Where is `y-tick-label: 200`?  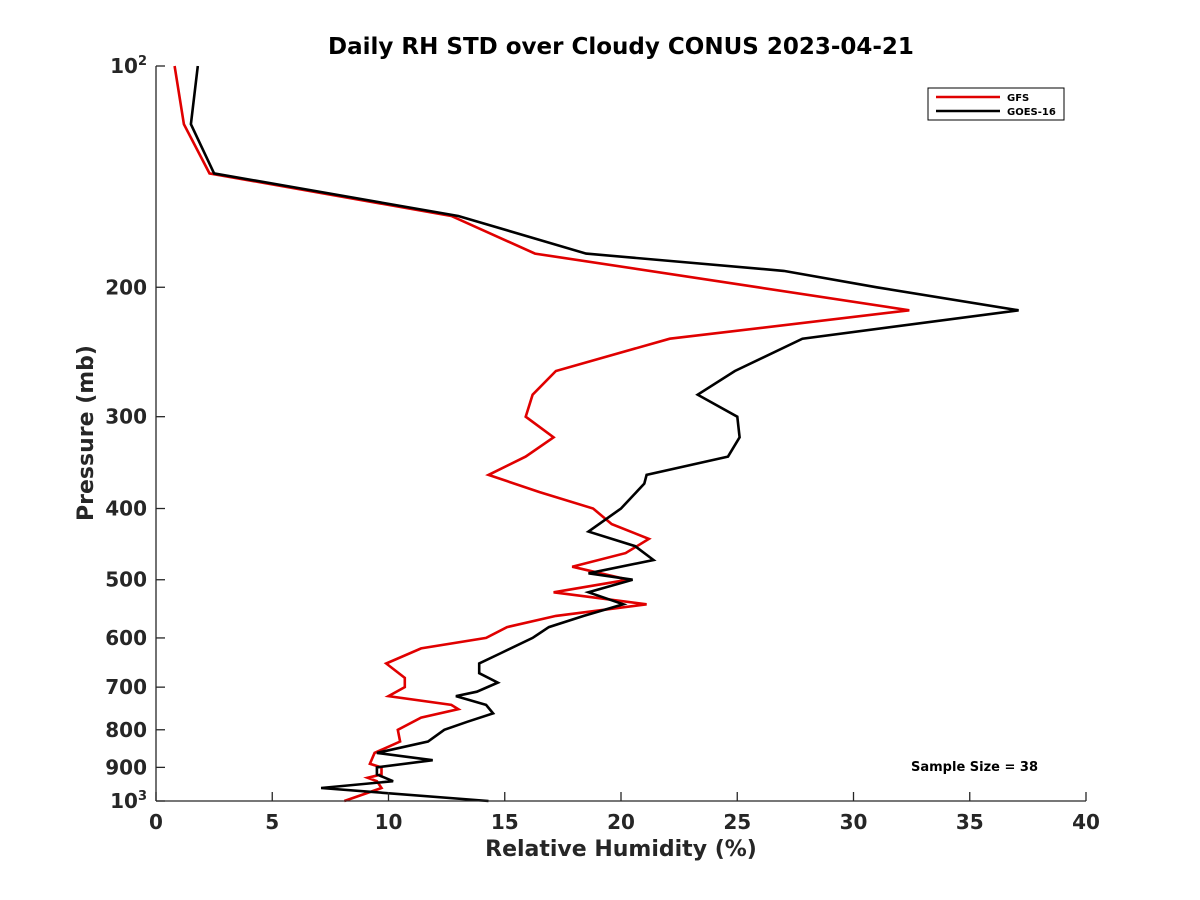
y-tick-label: 200 is located at coordinates (126, 287).